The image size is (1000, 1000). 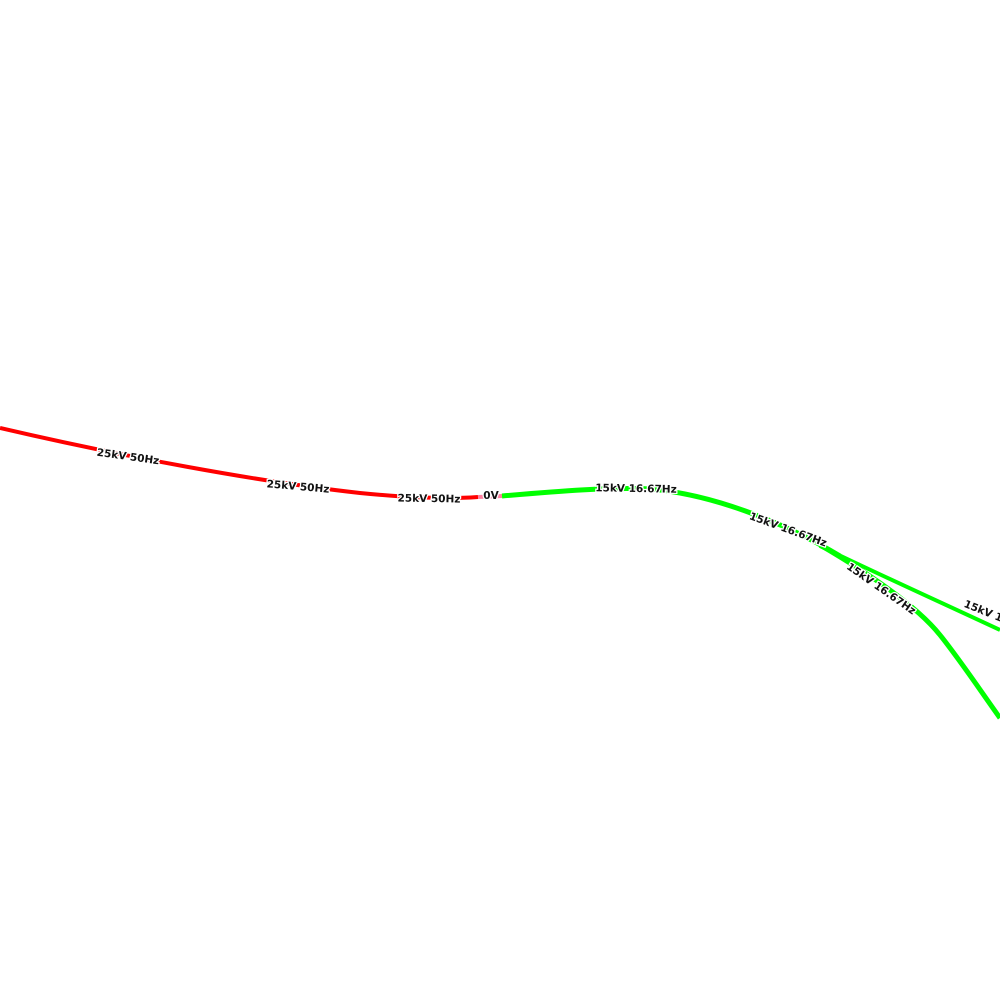 I want to click on line-15kv, so click(x=671, y=522).